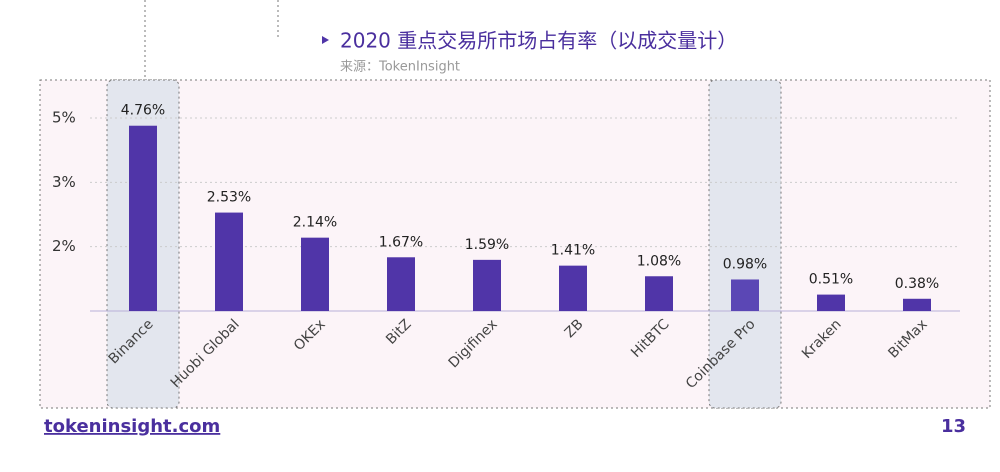 The height and width of the screenshot is (472, 1000). Describe the element at coordinates (538, 41) in the screenshot. I see `chart-title: 2020 重点交易所市场占有率（以成交量计）` at that location.